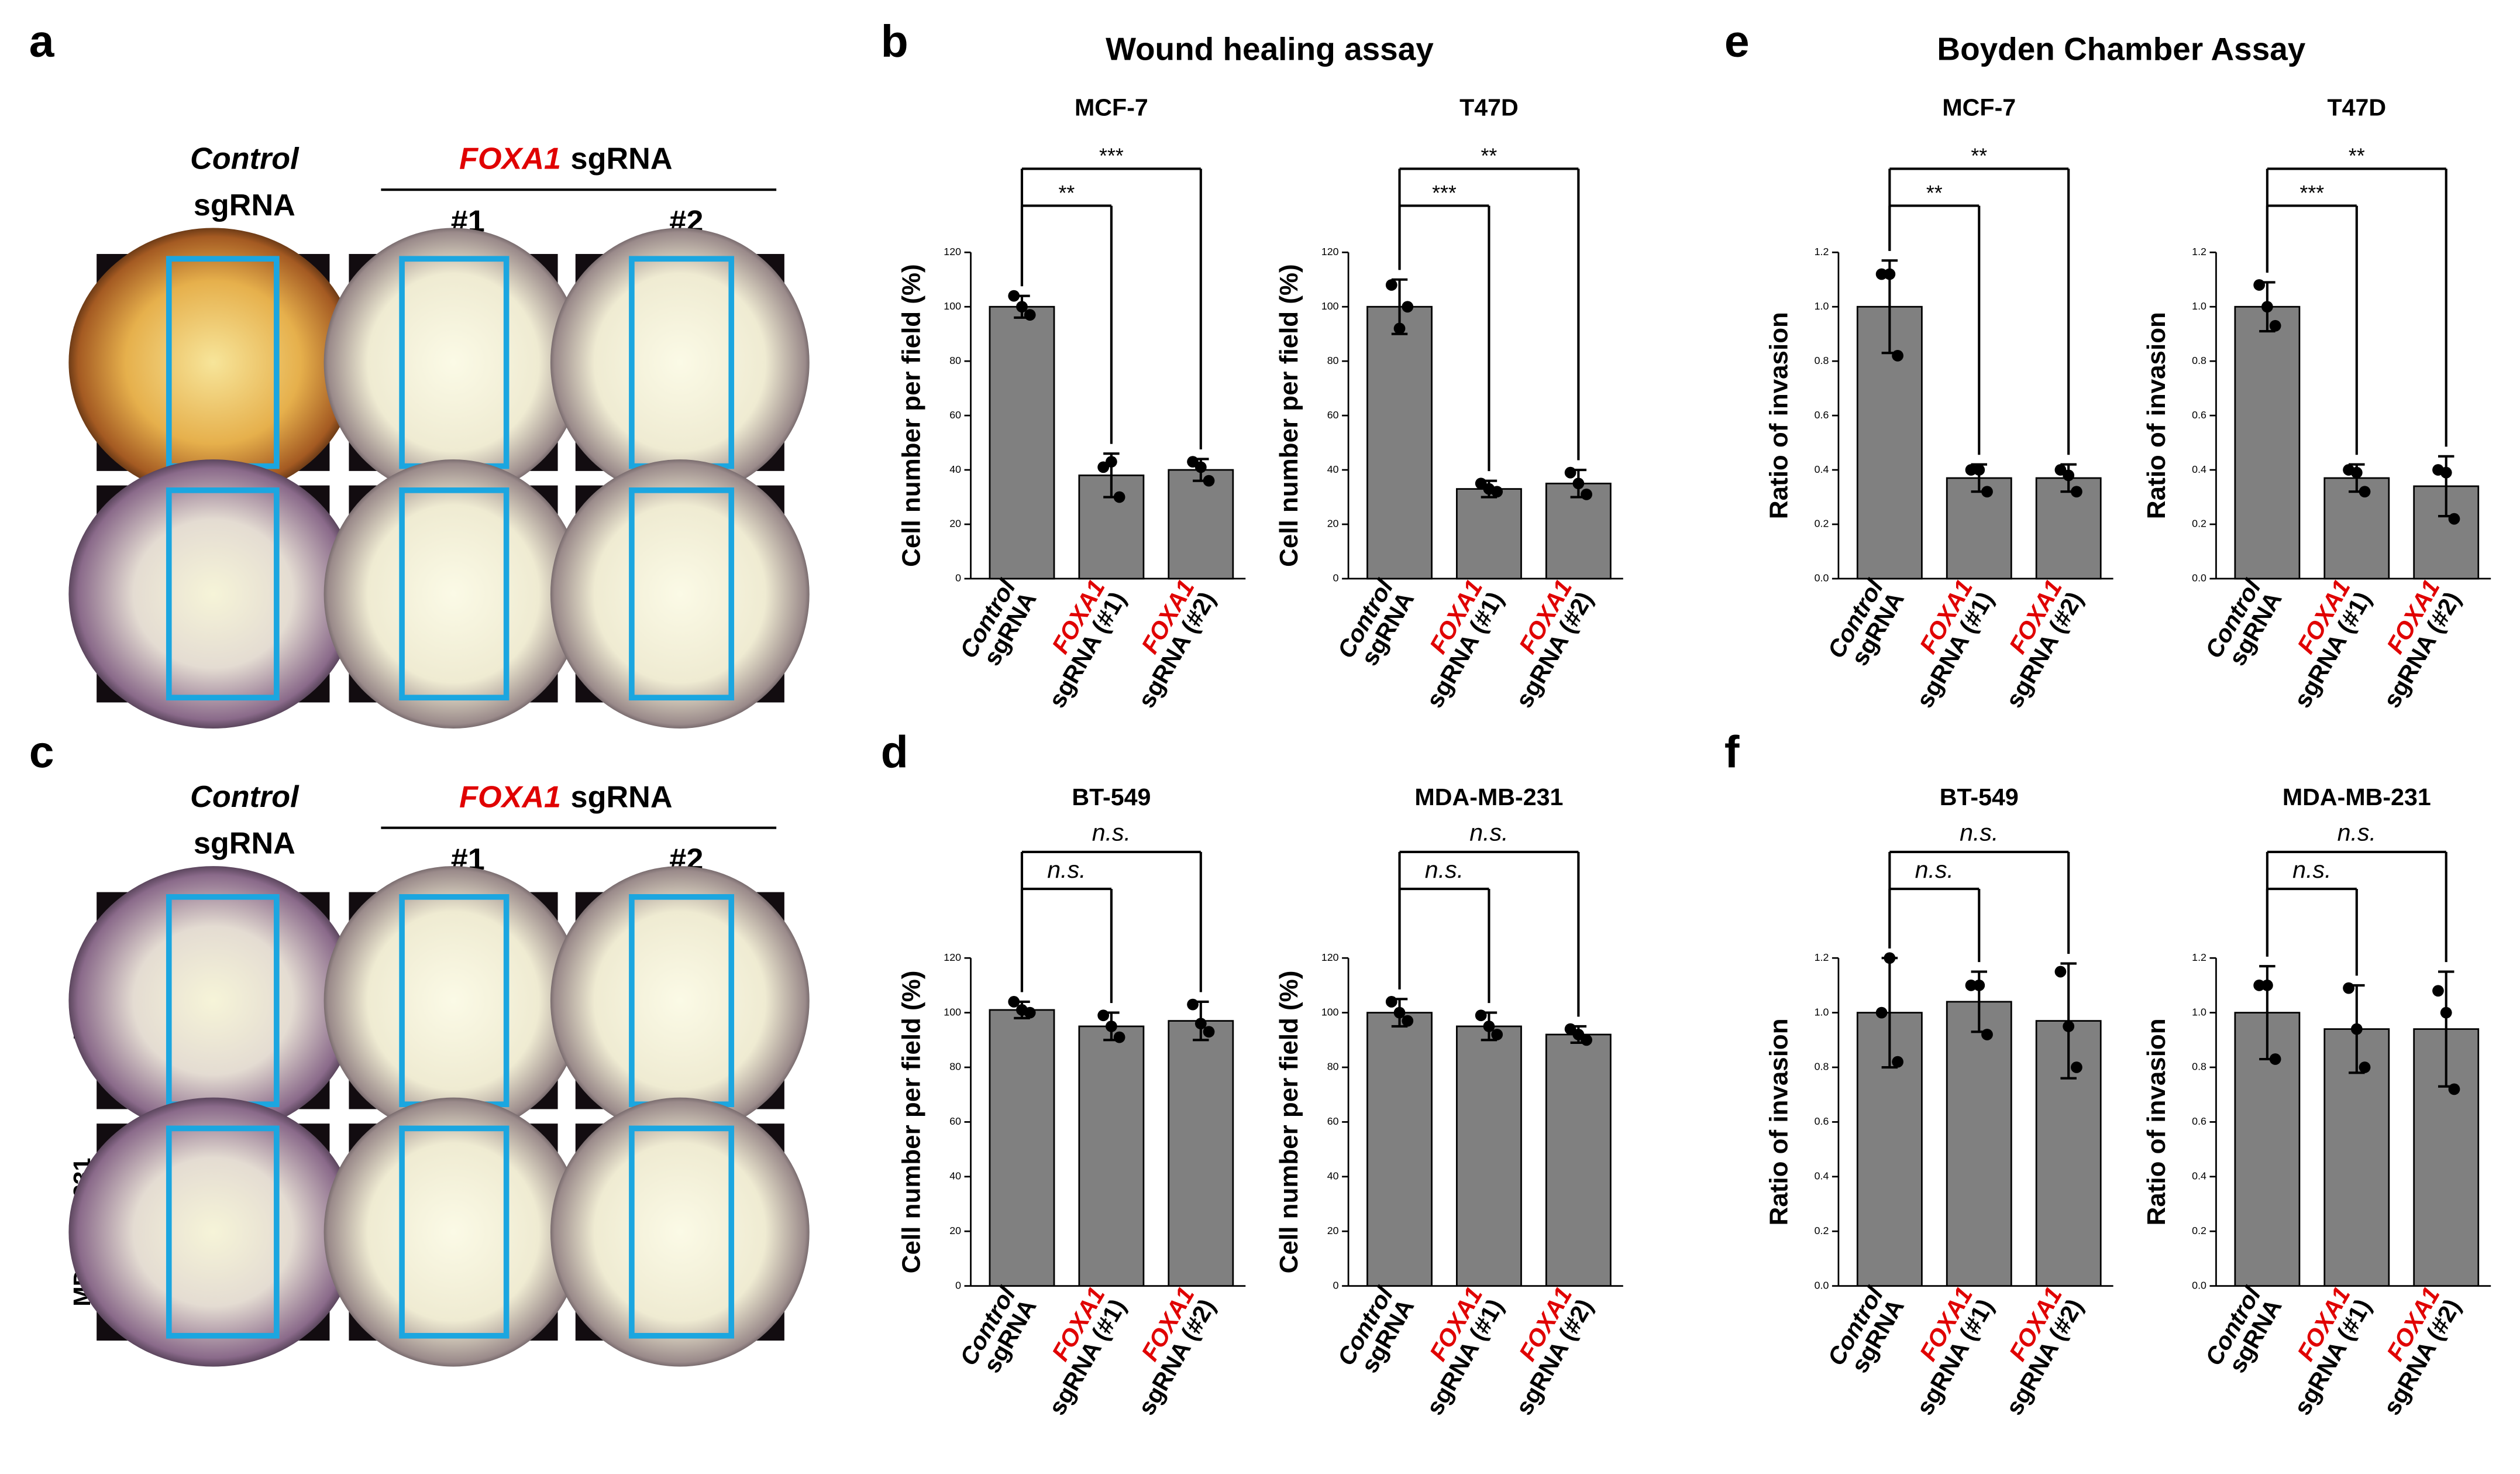 Image resolution: width=2520 pixels, height=1474 pixels. What do you see at coordinates (1330, 1012) in the screenshot?
I see `y-tick-label: 100` at bounding box center [1330, 1012].